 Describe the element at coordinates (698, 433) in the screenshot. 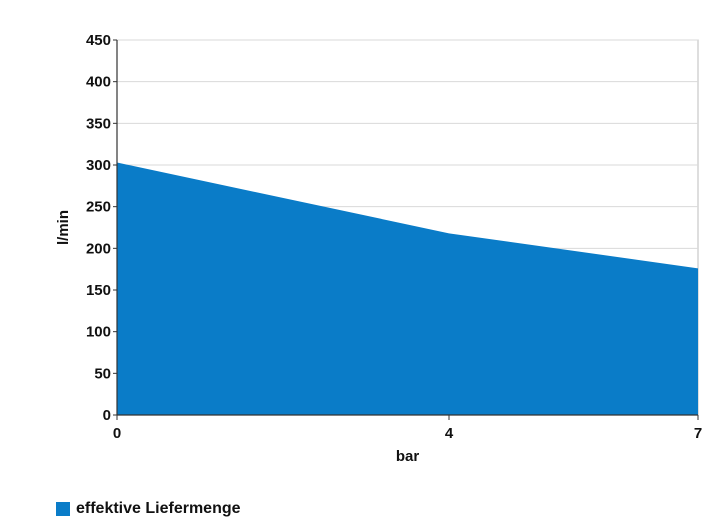

I see `x-tick-label: 7` at that location.